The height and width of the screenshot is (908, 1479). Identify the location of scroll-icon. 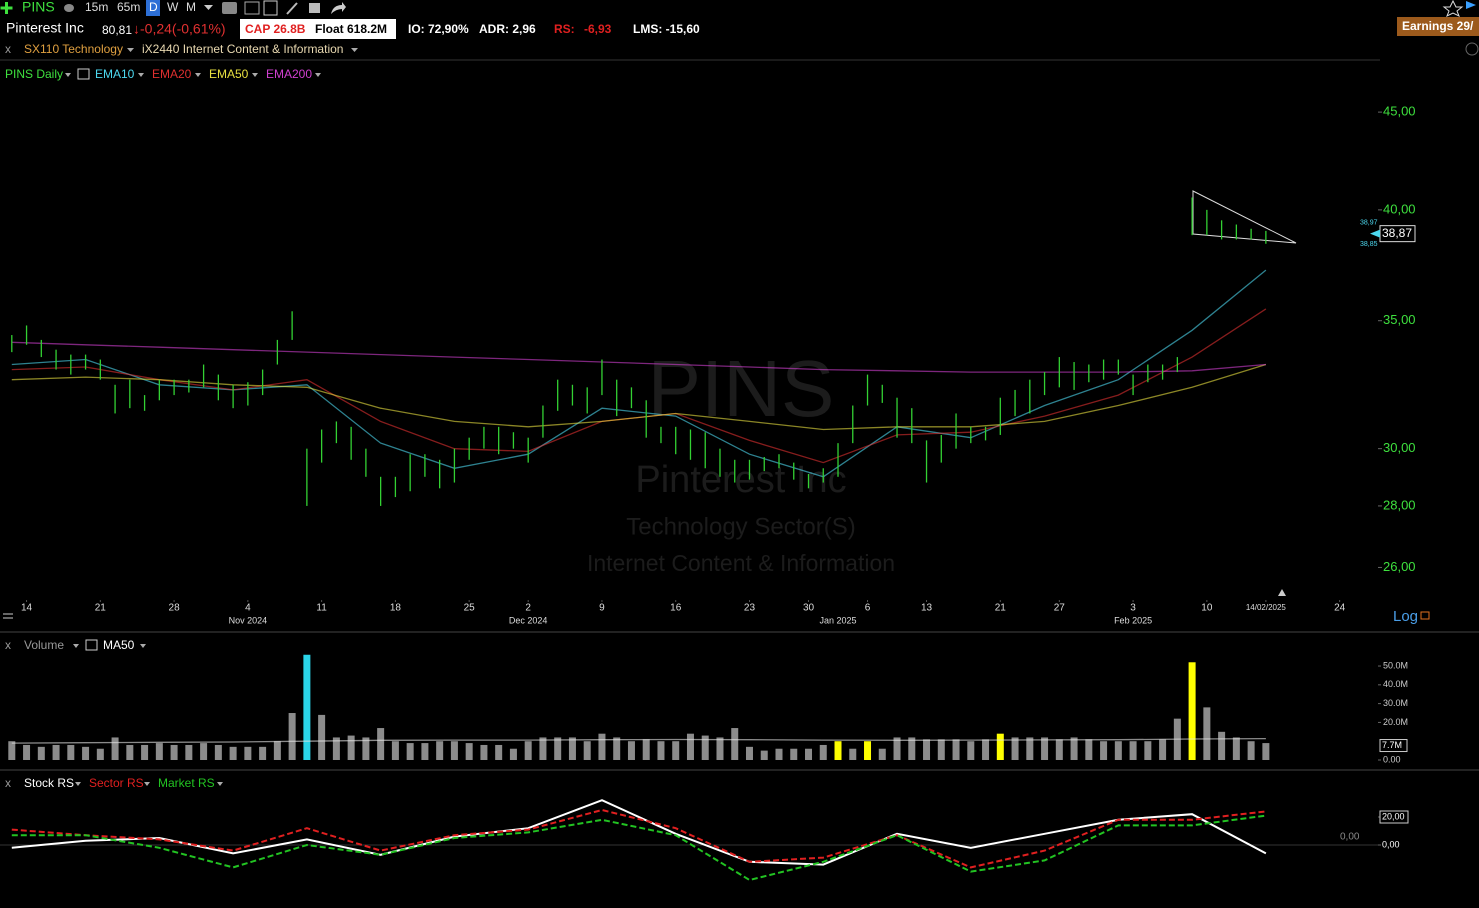
(8, 616).